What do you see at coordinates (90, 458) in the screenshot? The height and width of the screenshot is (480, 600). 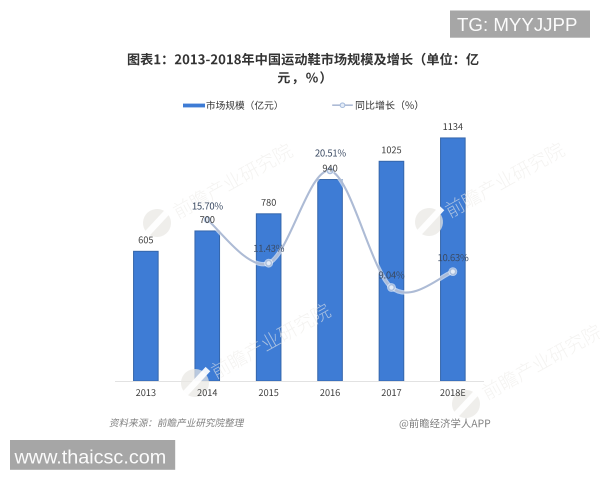 I see `svg-text: www.thaicsc.com` at bounding box center [90, 458].